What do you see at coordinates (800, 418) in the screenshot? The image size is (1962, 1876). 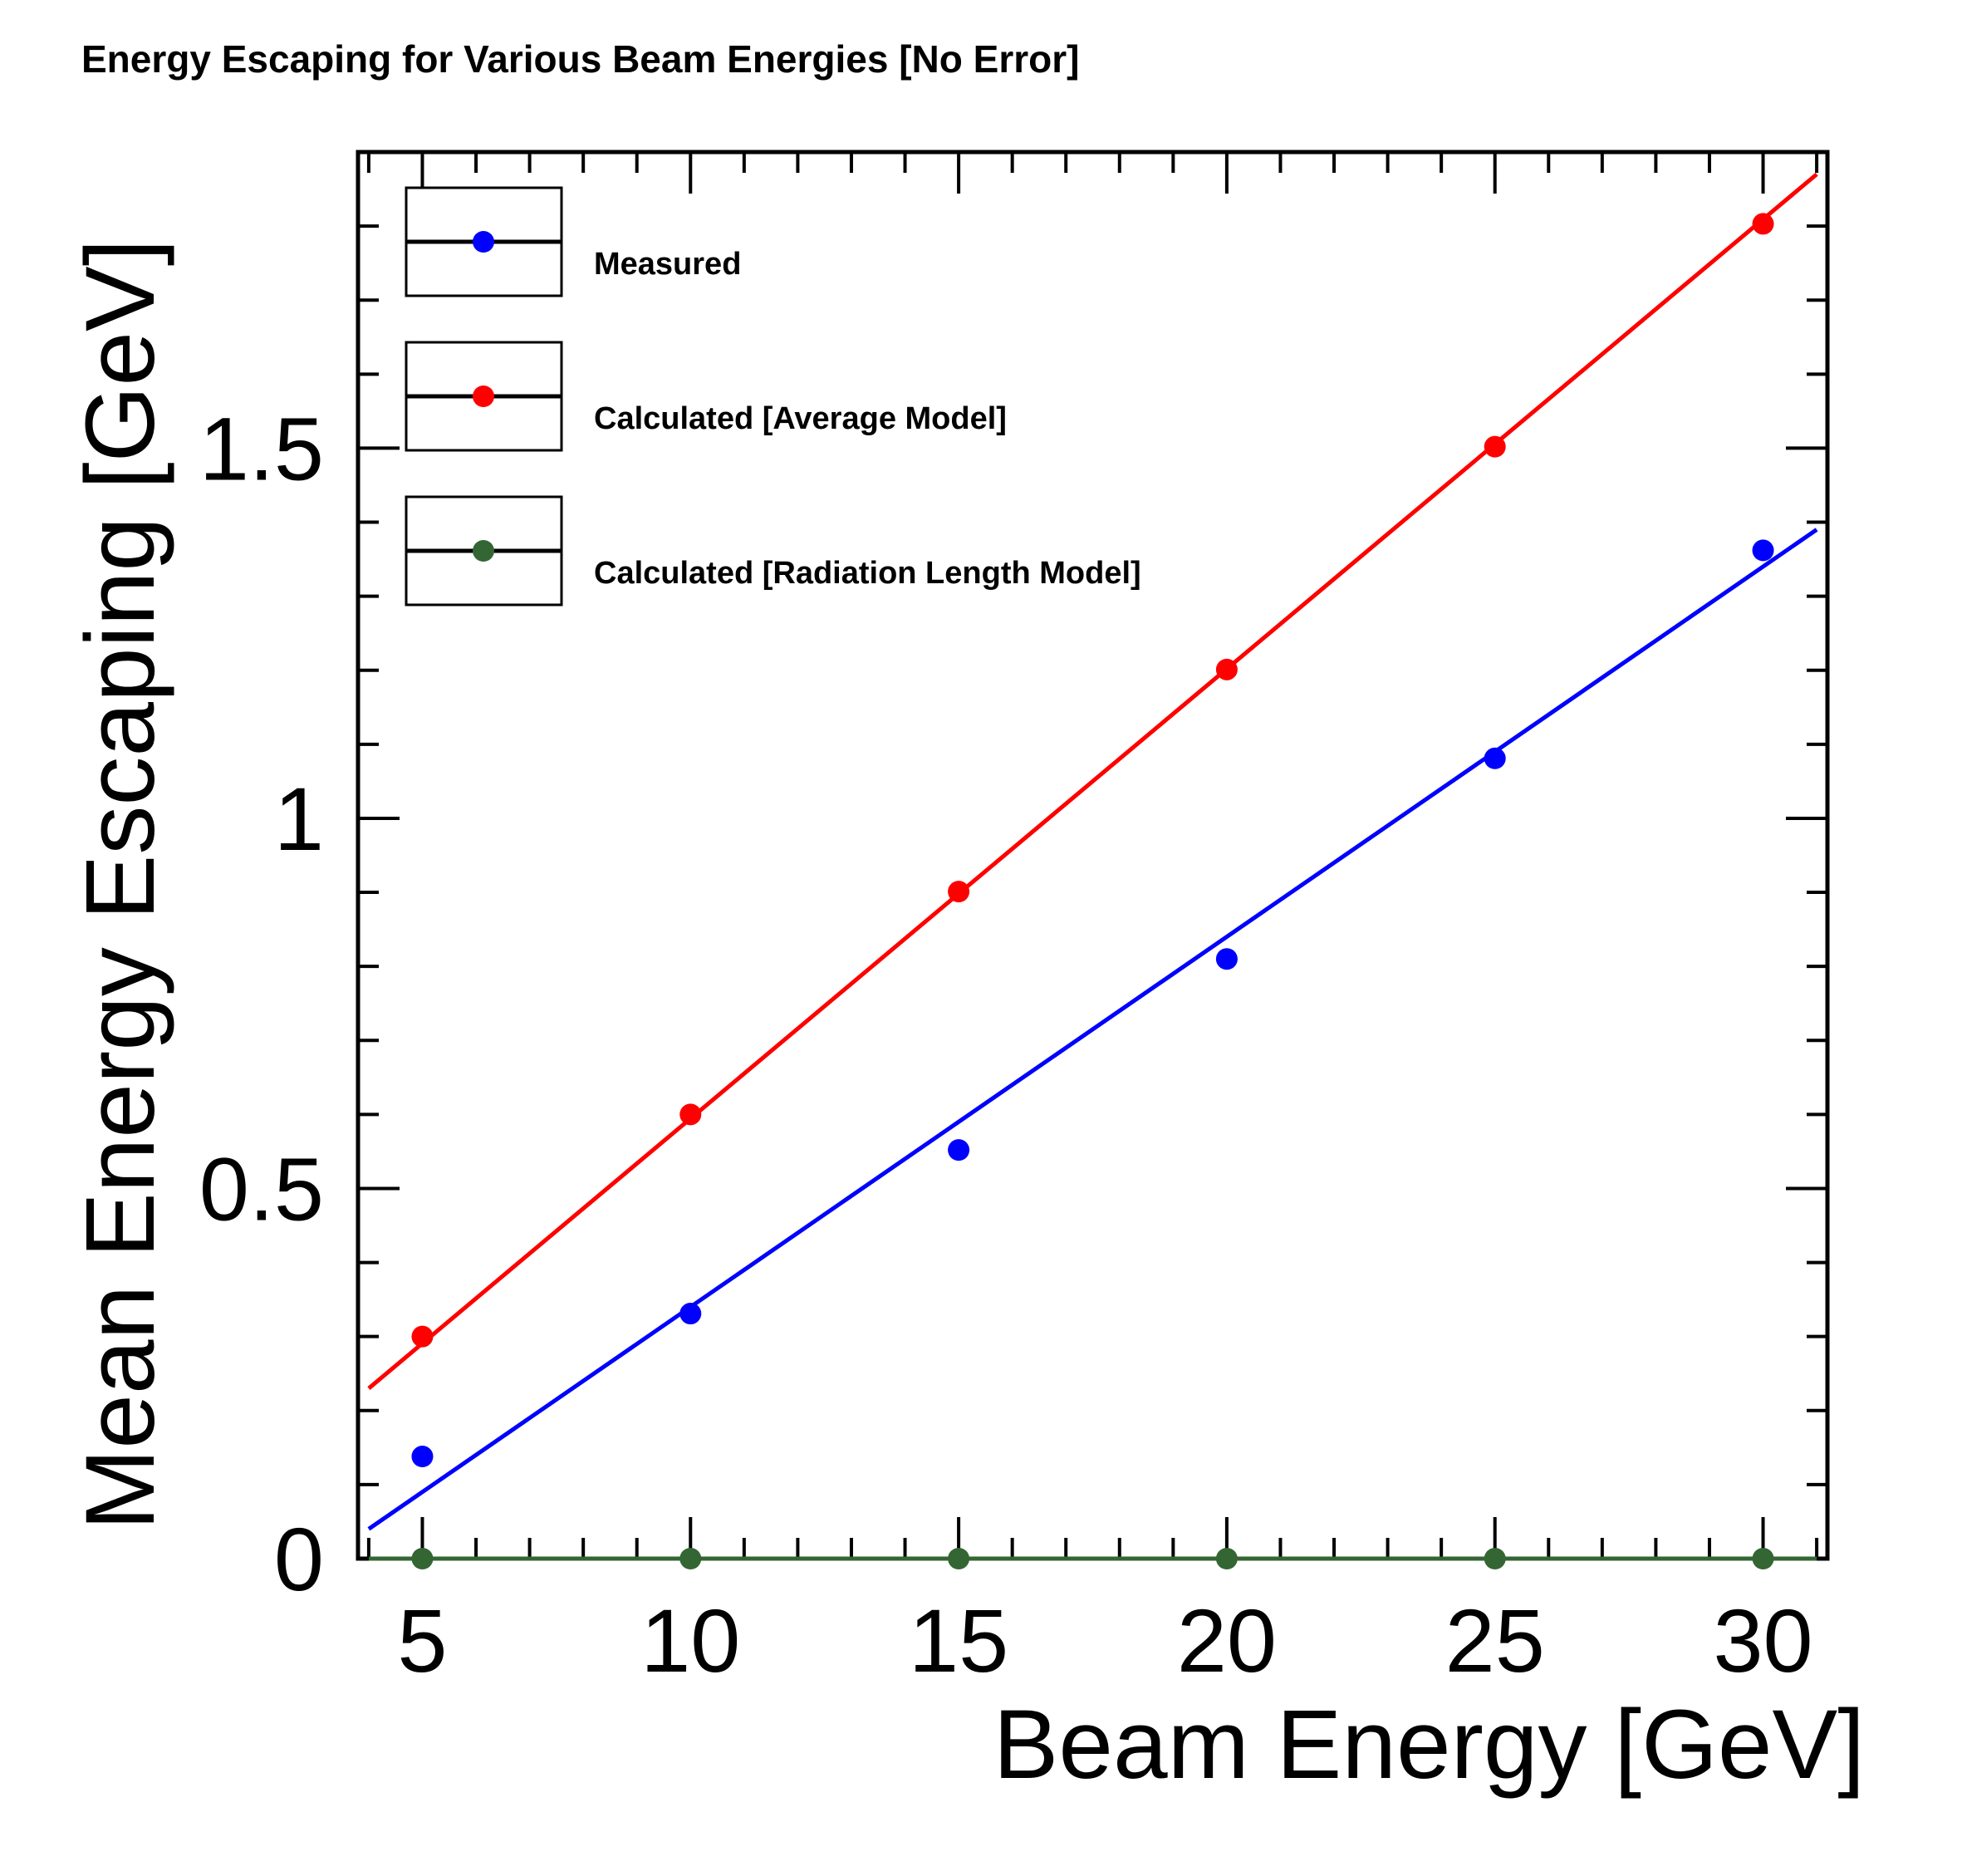 I see `legend-label: Calculated [Average Model]` at bounding box center [800, 418].